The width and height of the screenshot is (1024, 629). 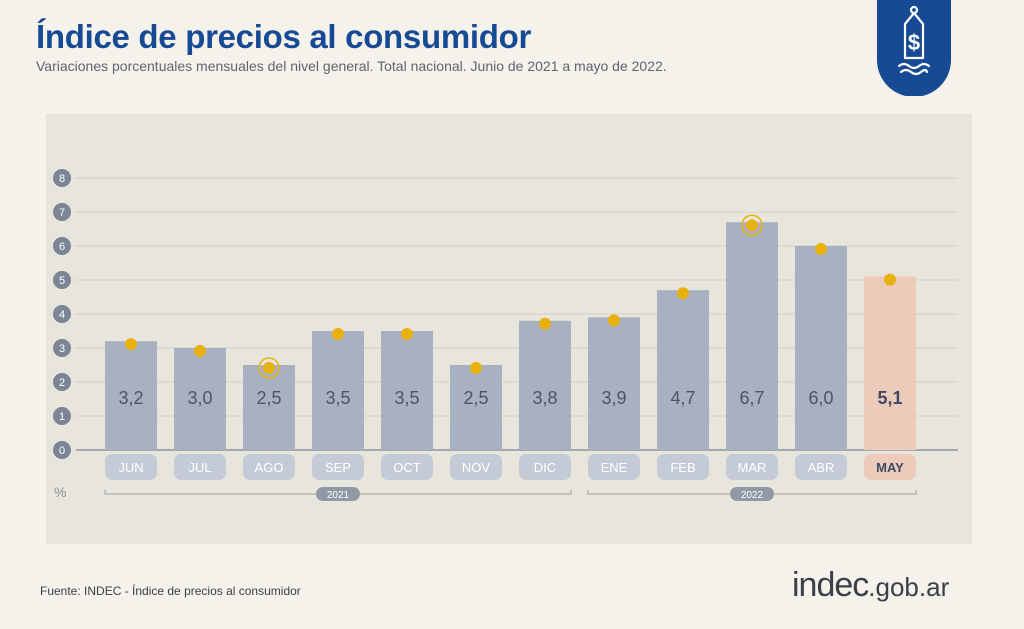 I want to click on bar-value-label: 3,0, so click(x=199, y=398).